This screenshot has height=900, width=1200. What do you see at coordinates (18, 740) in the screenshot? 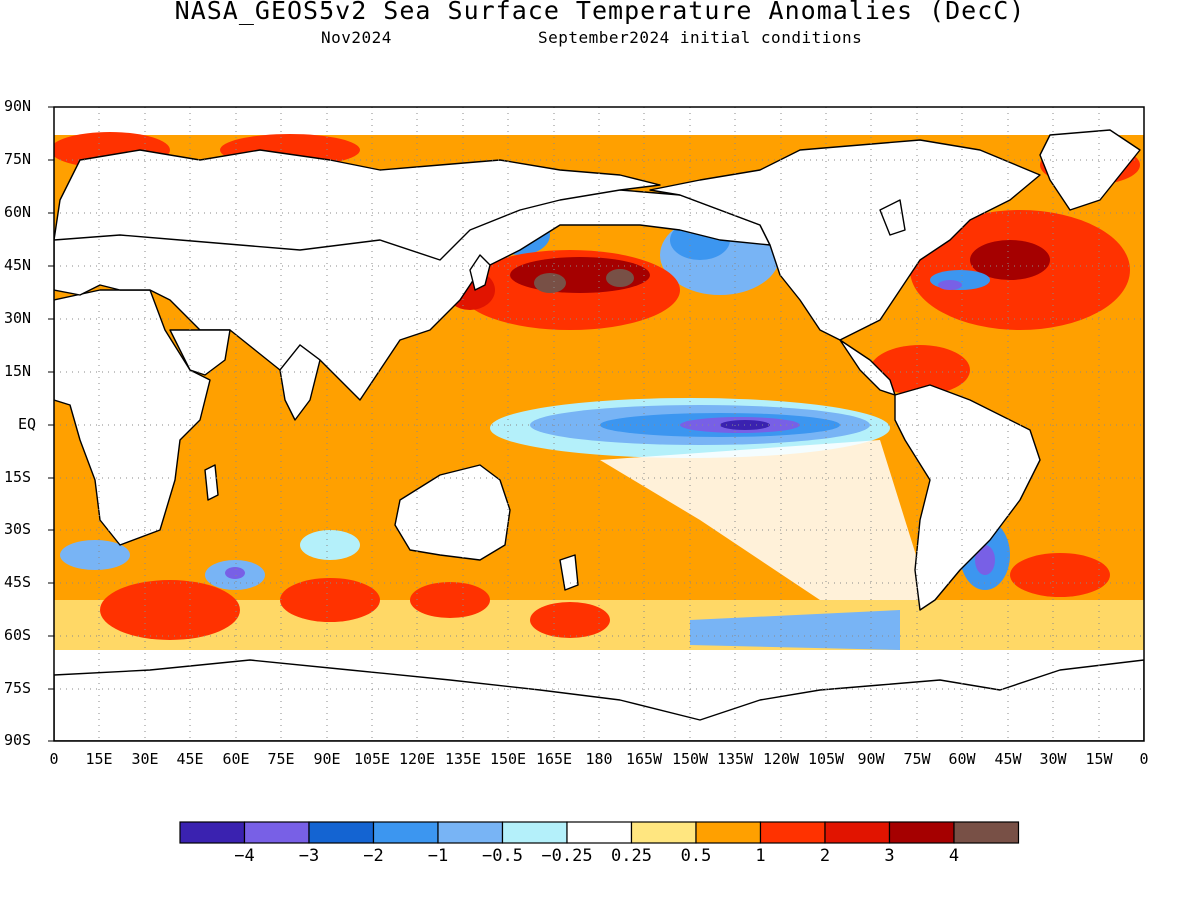
I see `lat-label: 90S` at bounding box center [18, 740].